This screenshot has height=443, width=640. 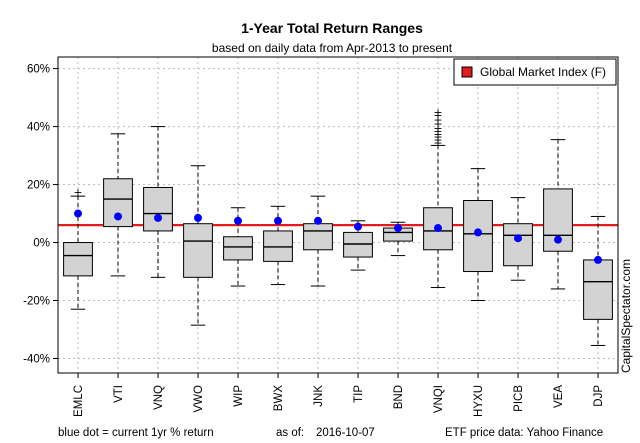 What do you see at coordinates (332, 28) in the screenshot?
I see `chart-title: 1-Year Total Return Ranges` at bounding box center [332, 28].